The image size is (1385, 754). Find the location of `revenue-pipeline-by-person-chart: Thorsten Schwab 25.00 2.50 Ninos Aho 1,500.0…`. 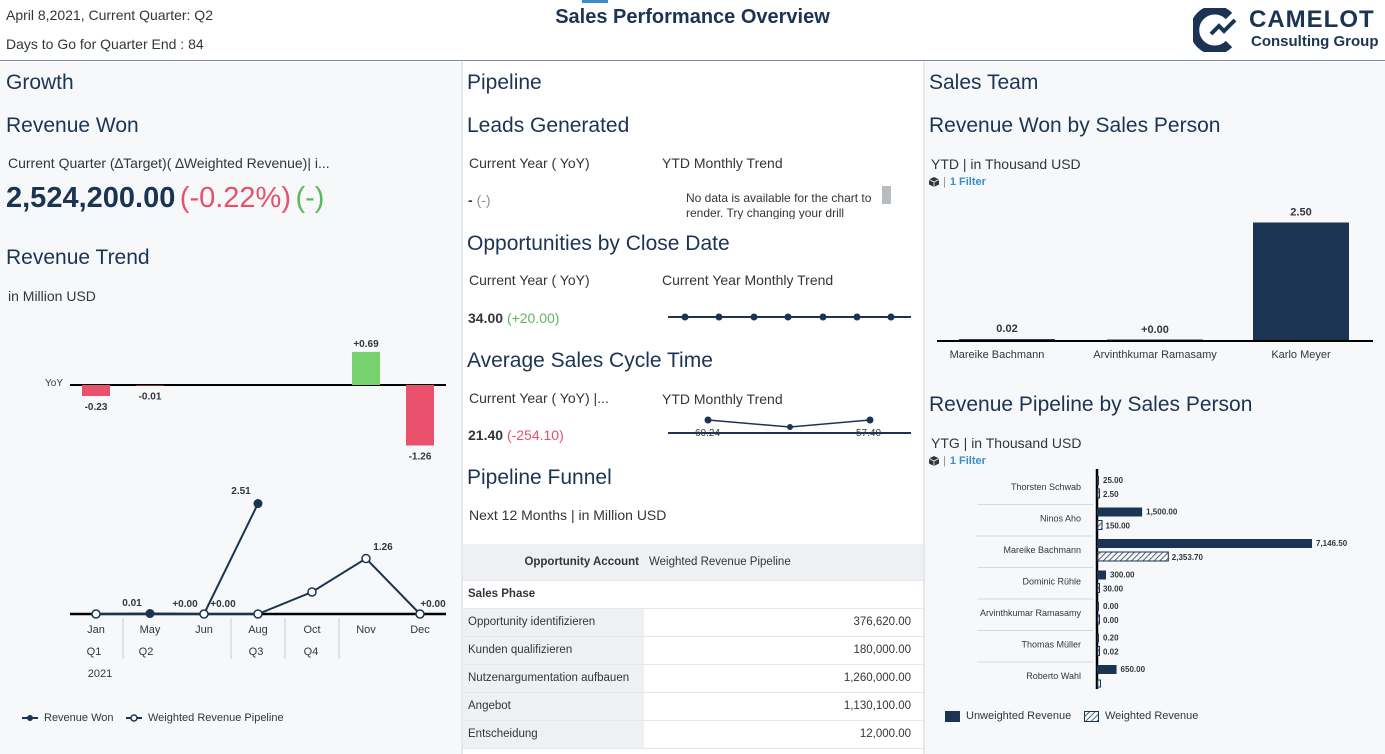

revenue-pipeline-by-person-chart: Thorsten Schwab 25.00 2.50 Ninos Aho 1,500.0… is located at coordinates (1155, 578).